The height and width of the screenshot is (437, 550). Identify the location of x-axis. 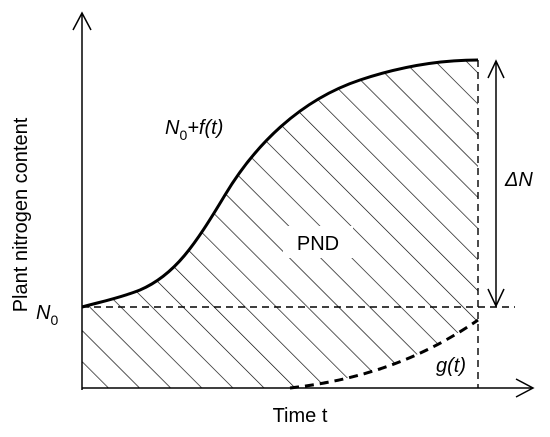
(308, 388).